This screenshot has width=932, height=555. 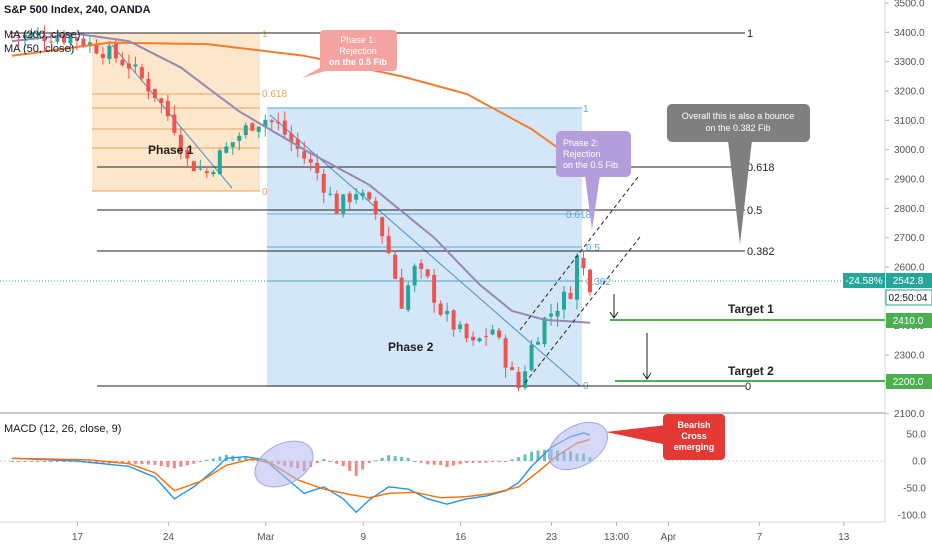 What do you see at coordinates (461, 532) in the screenshot?
I see `time-axis: 17 24 Mar 9 16 23 13:00 Apr 7 13` at bounding box center [461, 532].